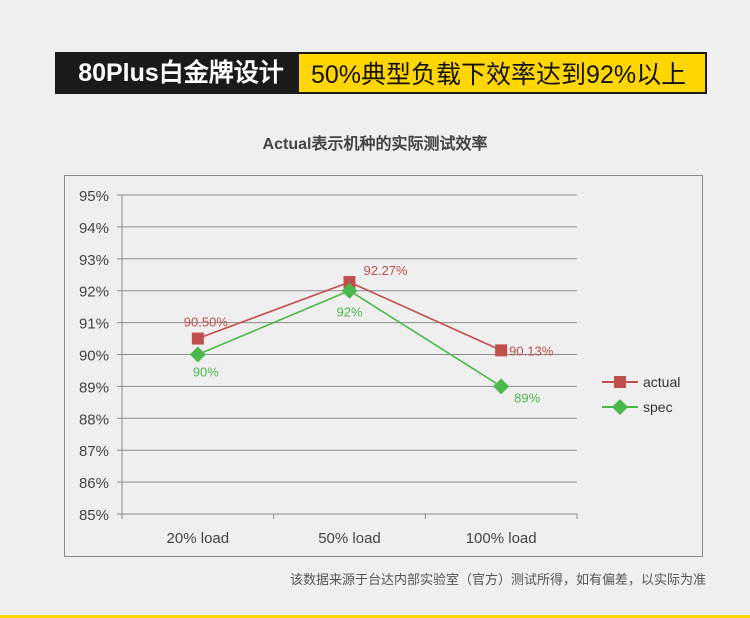 This screenshot has height=618, width=750. Describe the element at coordinates (94, 387) in the screenshot. I see `y-tick-label: 89%` at that location.